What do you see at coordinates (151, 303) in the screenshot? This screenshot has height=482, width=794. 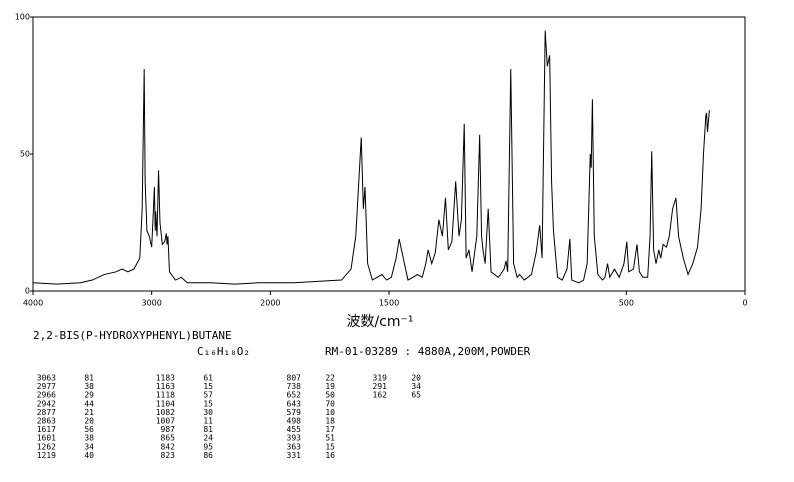 I see `x-tick-label: 3000` at bounding box center [151, 303].